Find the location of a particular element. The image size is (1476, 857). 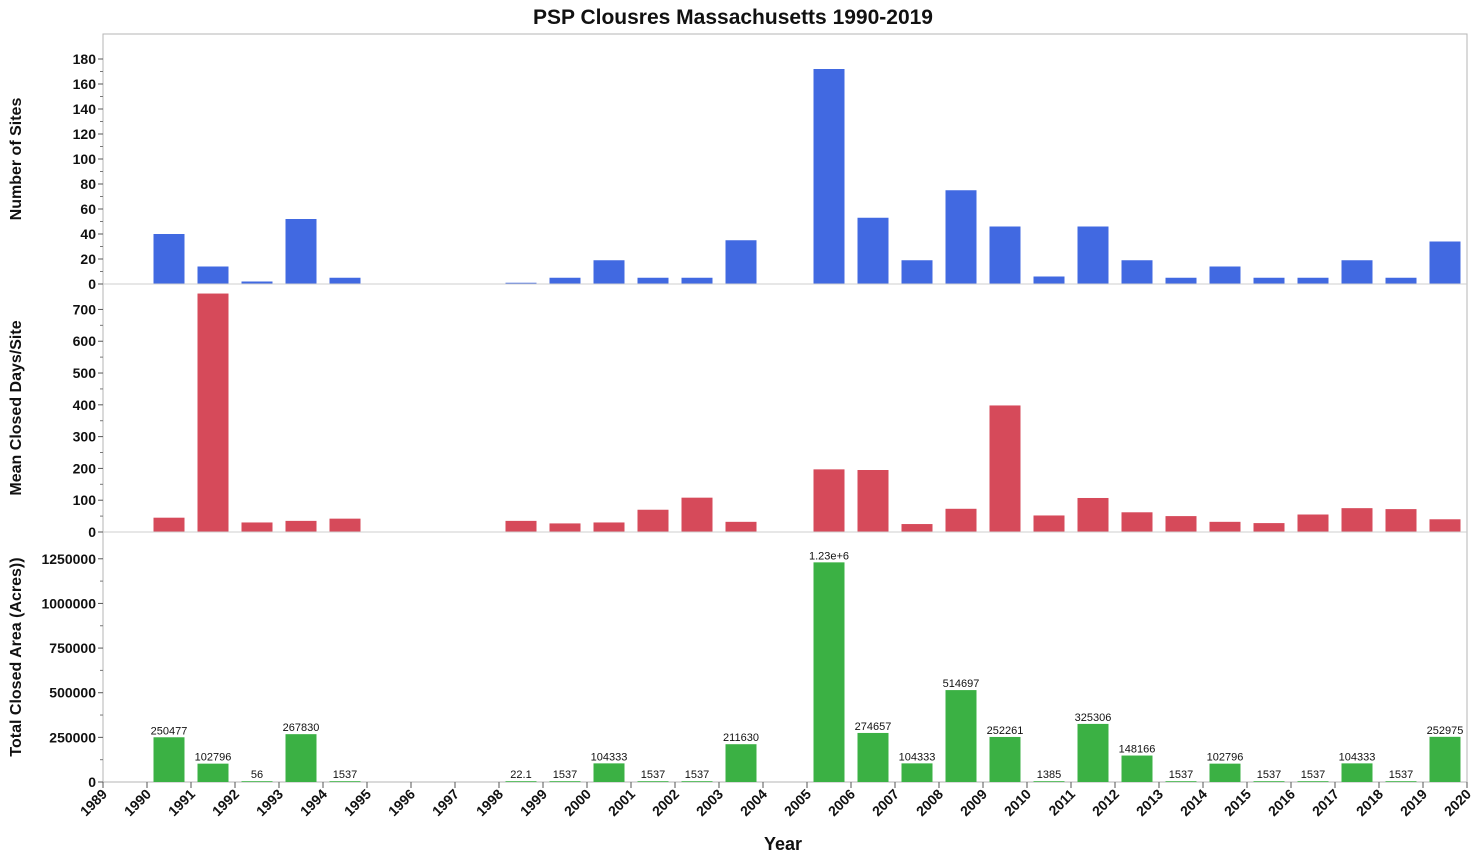

bar-2018 is located at coordinates (1401, 781).